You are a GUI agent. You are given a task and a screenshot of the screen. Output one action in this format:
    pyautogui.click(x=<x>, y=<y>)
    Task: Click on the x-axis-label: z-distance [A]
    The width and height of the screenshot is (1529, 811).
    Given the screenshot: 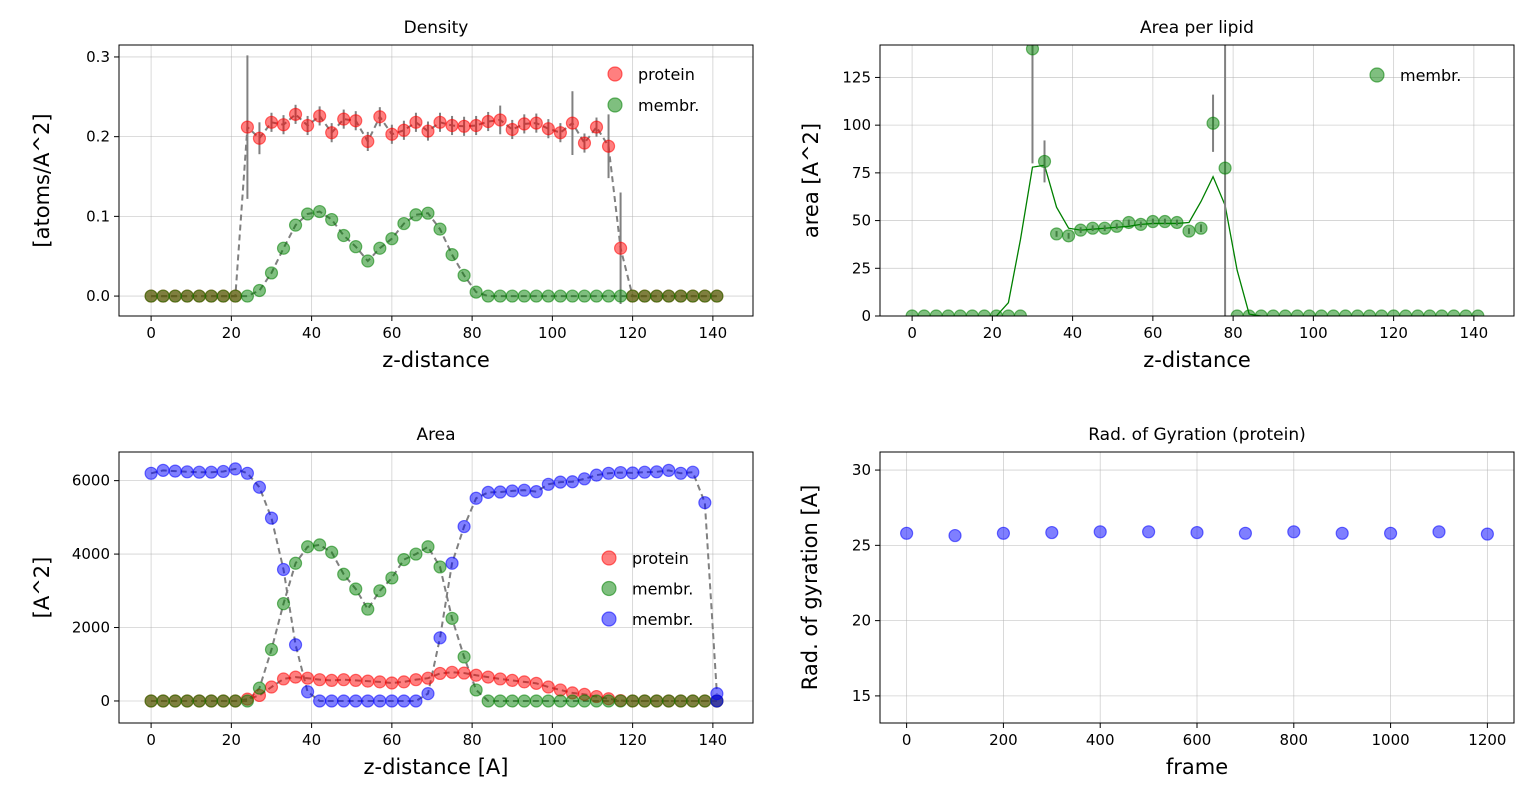 What is the action you would take?
    pyautogui.click(x=435, y=767)
    